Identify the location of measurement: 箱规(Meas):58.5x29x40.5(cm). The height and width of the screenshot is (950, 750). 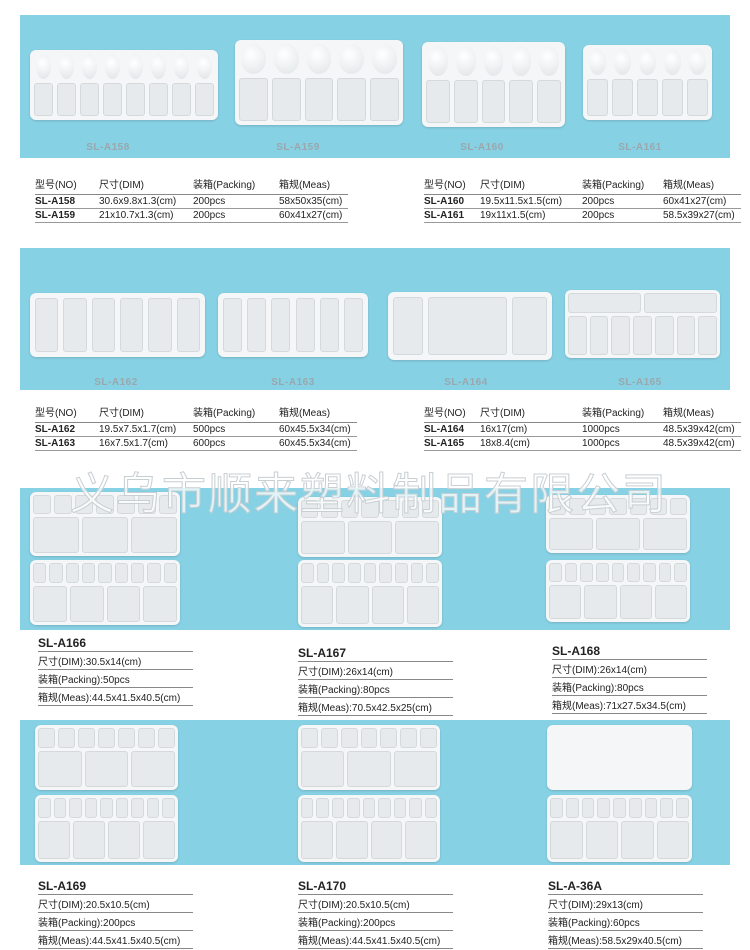
(625, 940).